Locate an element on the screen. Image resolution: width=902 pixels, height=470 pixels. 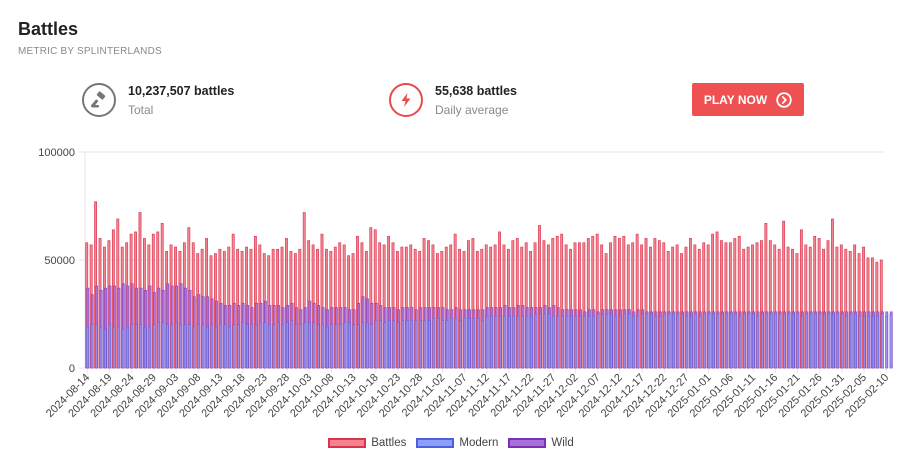
play-now-button: PLAY NOW is located at coordinates (748, 99).